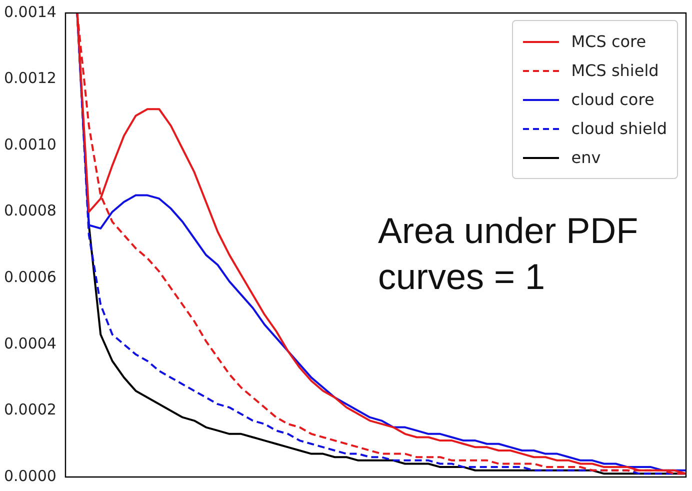 Image resolution: width=692 pixels, height=491 pixels. I want to click on legend-label: cloud shield, so click(619, 128).